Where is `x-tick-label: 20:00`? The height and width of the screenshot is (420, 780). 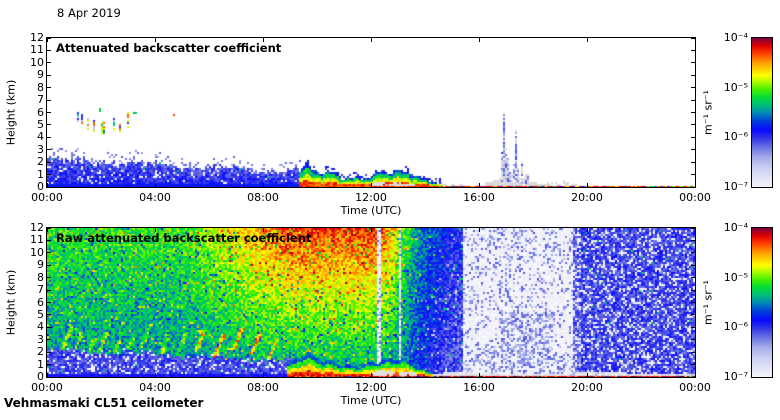
x-tick-label: 20:00 is located at coordinates (587, 197).